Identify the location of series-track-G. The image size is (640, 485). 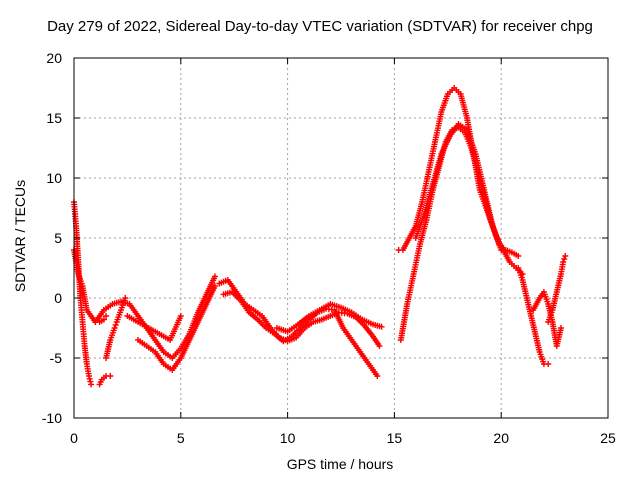
(154, 328).